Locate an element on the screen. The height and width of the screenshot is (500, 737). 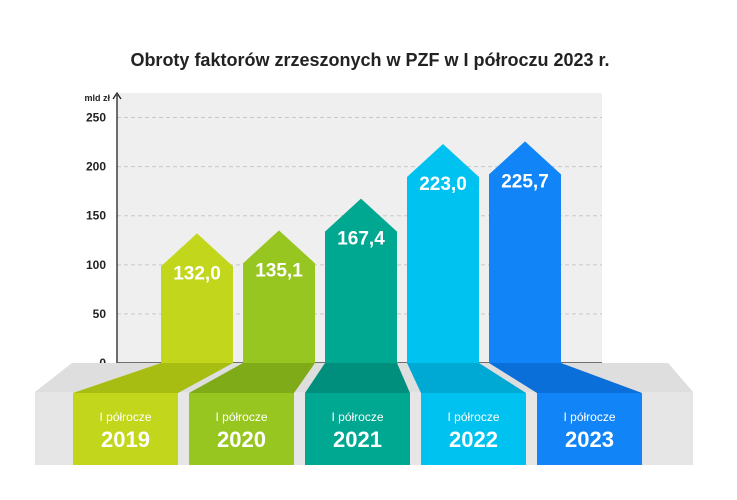
bar-value-label: 223,0 is located at coordinates (443, 184).